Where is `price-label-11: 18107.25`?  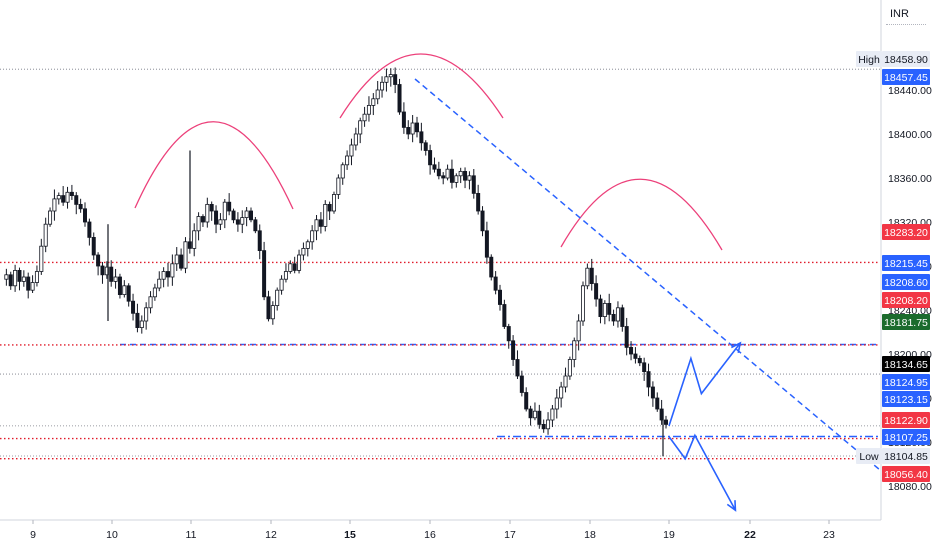 price-label-11: 18107.25 is located at coordinates (906, 437).